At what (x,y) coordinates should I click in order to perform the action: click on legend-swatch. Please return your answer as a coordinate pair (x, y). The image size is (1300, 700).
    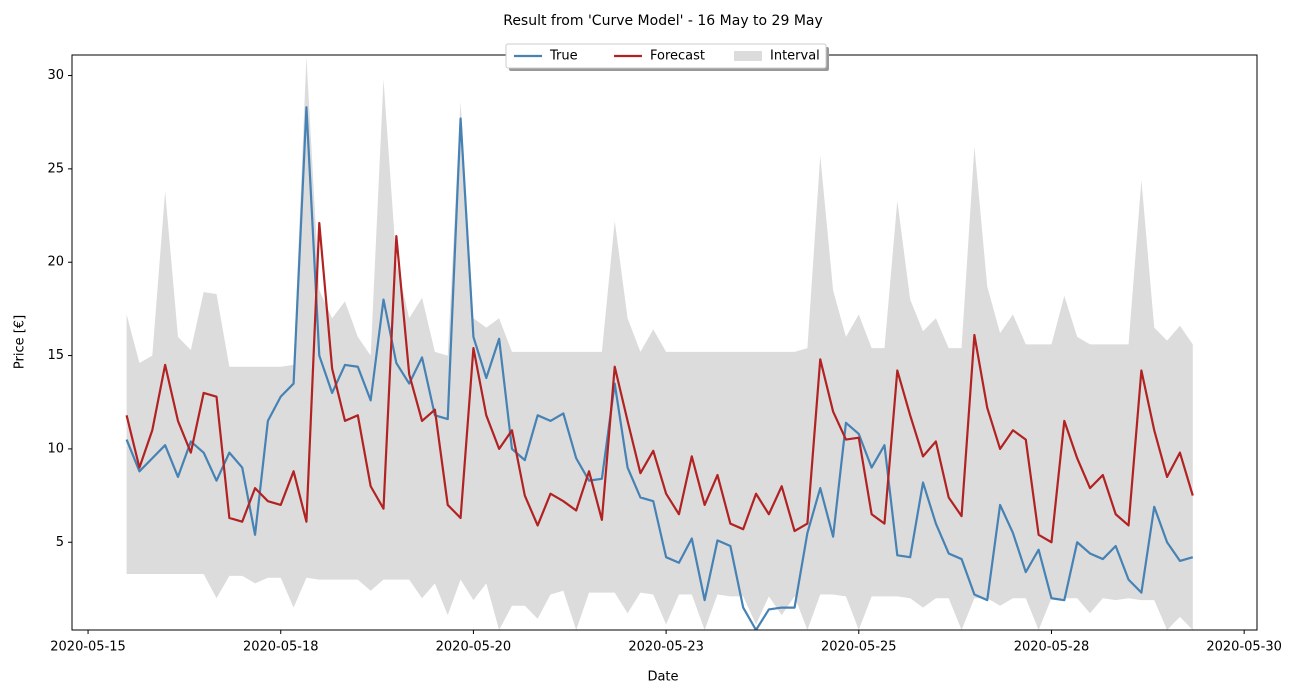
    Looking at the image, I should click on (748, 56).